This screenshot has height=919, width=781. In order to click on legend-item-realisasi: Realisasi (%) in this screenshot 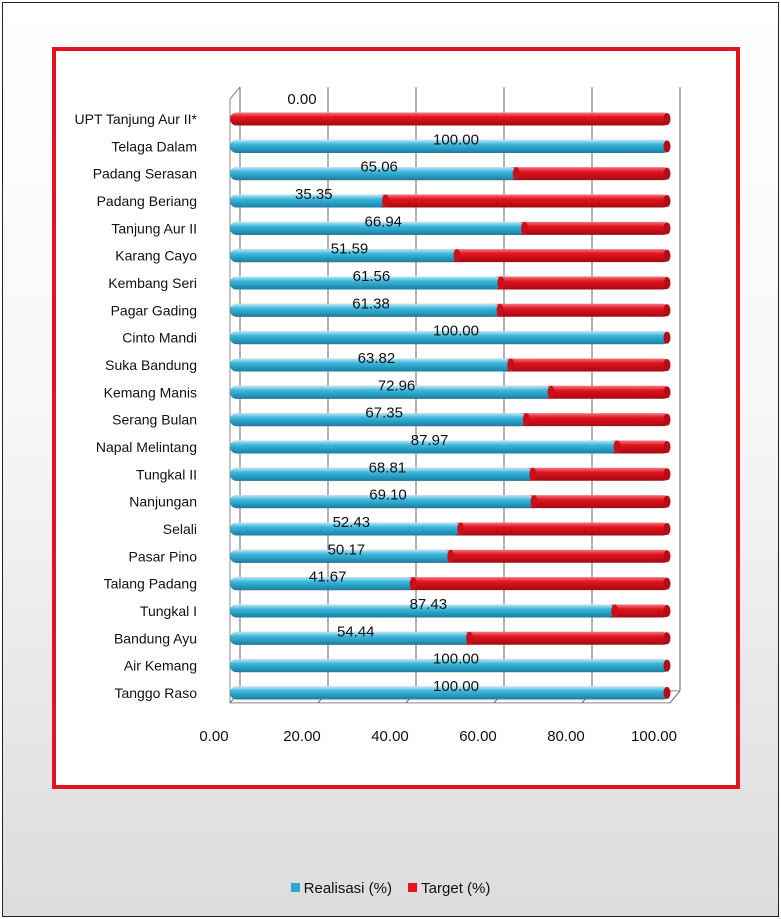, I will do `click(341, 888)`.